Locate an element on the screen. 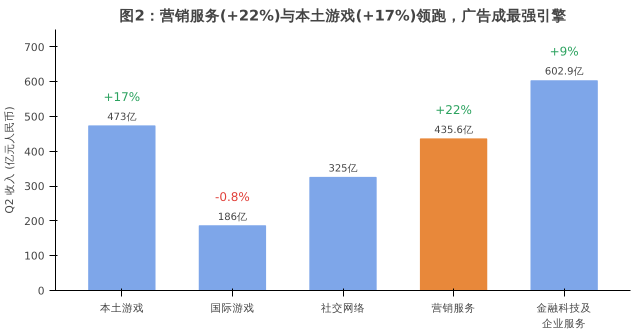 The width and height of the screenshot is (640, 333). x-tick-label: 本土游戏 is located at coordinates (122, 308).